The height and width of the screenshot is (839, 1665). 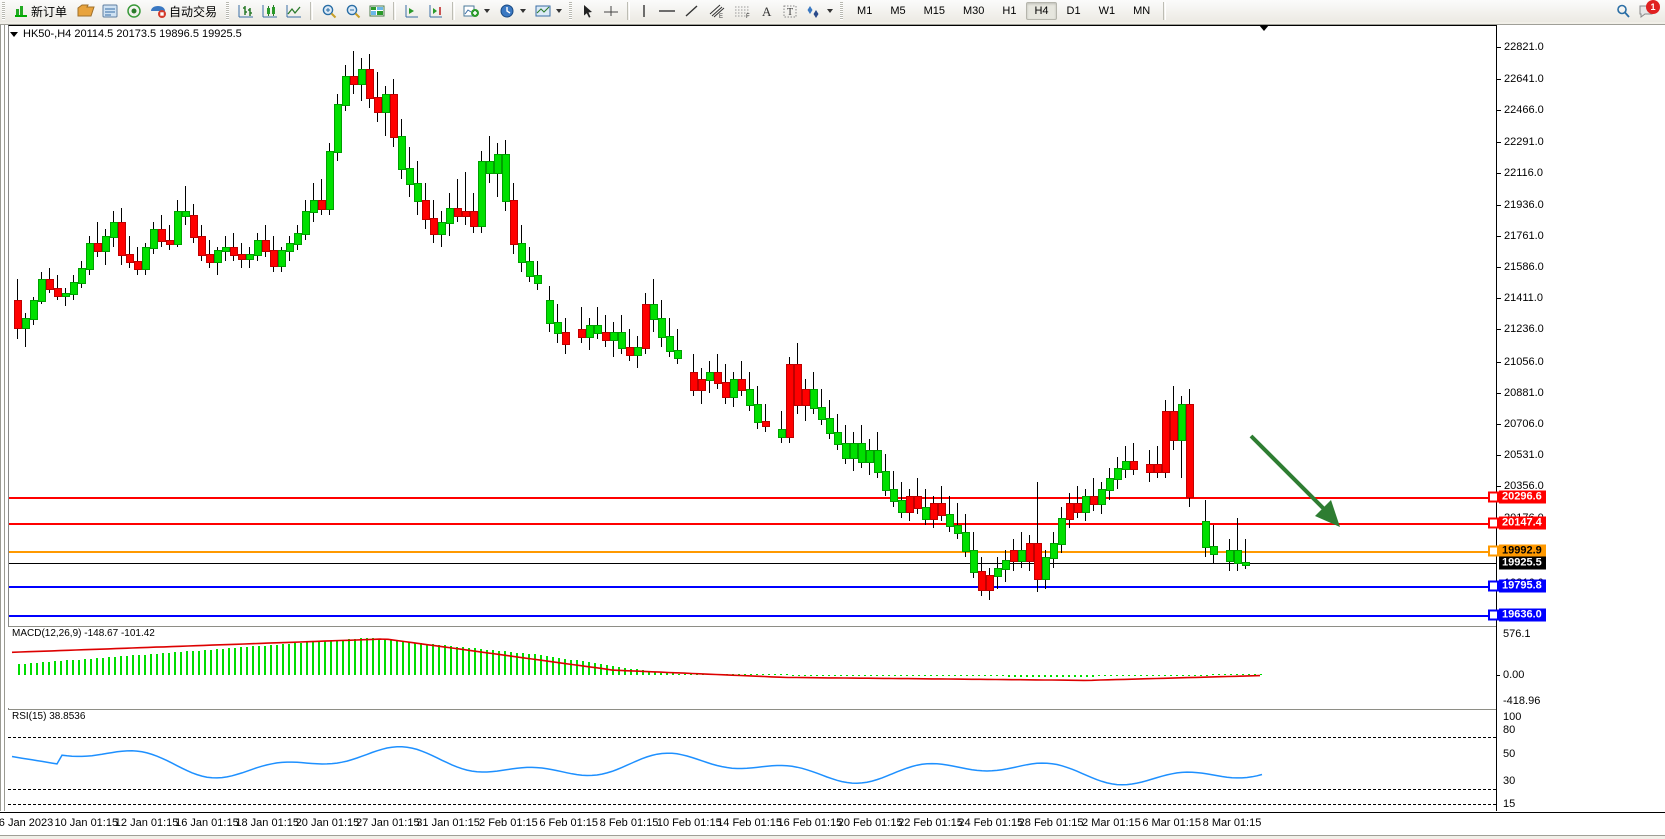 I want to click on shift-end-button, so click(x=412, y=11).